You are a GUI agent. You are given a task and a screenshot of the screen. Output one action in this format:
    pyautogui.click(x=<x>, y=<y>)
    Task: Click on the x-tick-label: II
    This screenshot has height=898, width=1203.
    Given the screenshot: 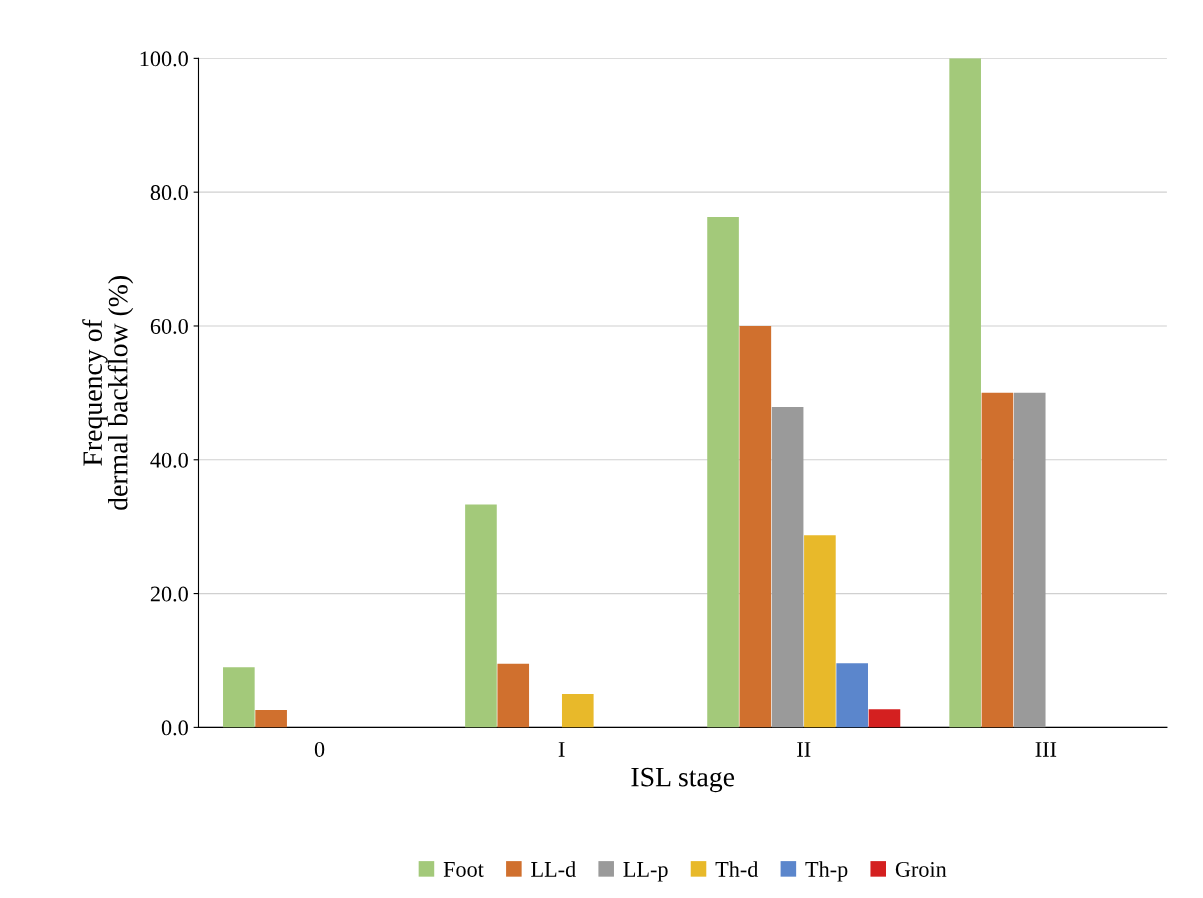 What is the action you would take?
    pyautogui.click(x=804, y=749)
    